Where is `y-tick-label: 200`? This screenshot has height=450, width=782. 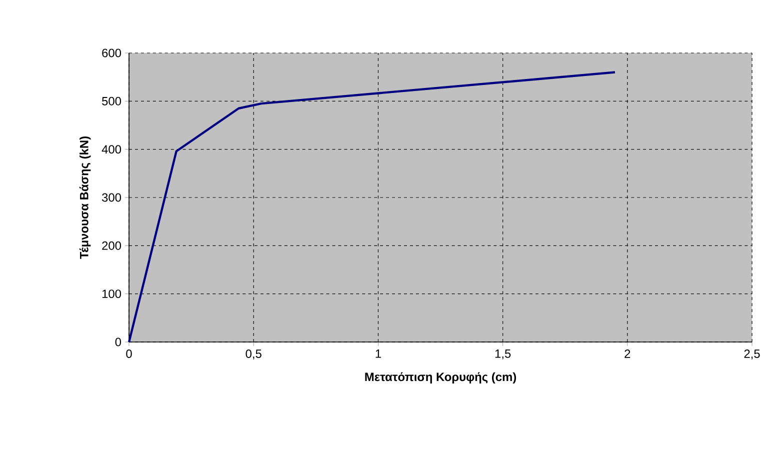
y-tick-label: 200 is located at coordinates (112, 245).